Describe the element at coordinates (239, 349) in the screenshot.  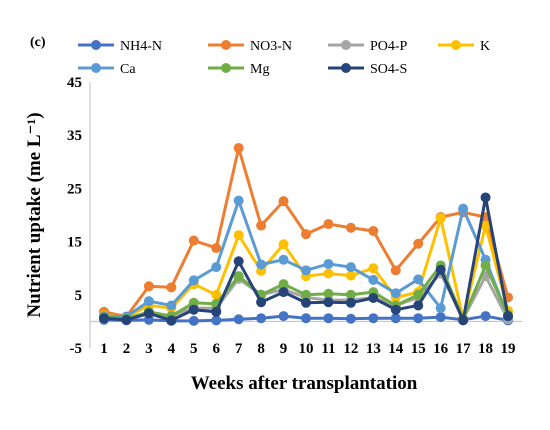
I see `x-tick-label: 7` at that location.